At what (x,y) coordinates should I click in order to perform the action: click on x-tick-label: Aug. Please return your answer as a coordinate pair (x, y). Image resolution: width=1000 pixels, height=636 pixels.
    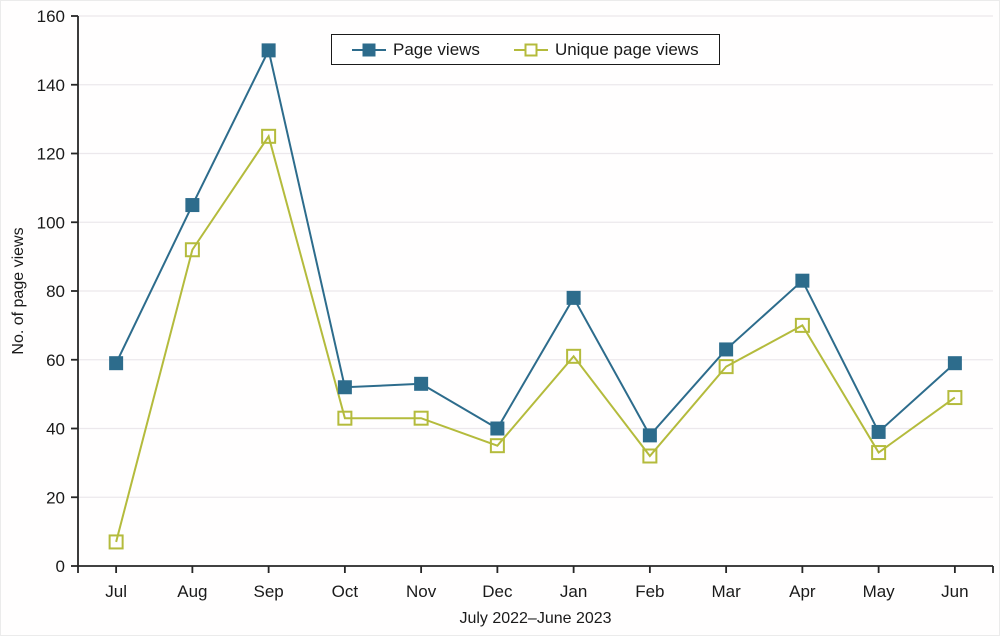
    Looking at the image, I should click on (192, 591).